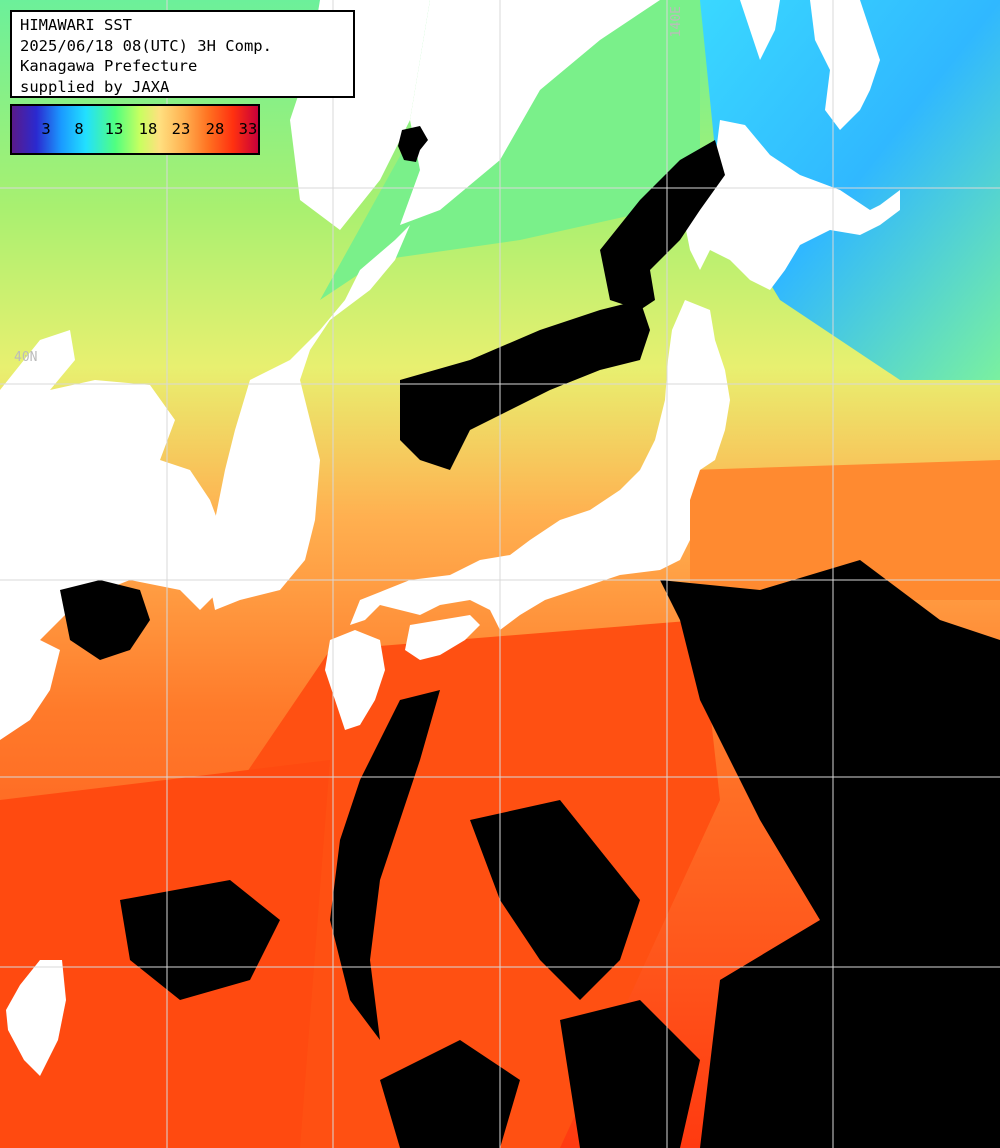 This screenshot has height=1148, width=1000. I want to click on taiwan, so click(36, 1018).